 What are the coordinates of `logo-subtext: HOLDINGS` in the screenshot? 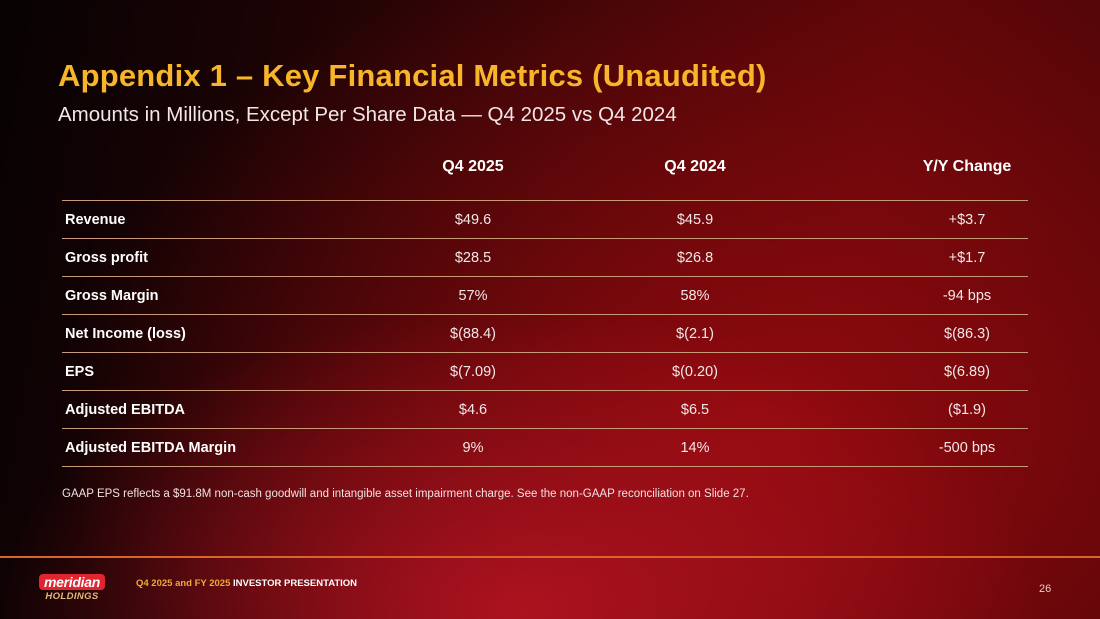 It's located at (72, 596).